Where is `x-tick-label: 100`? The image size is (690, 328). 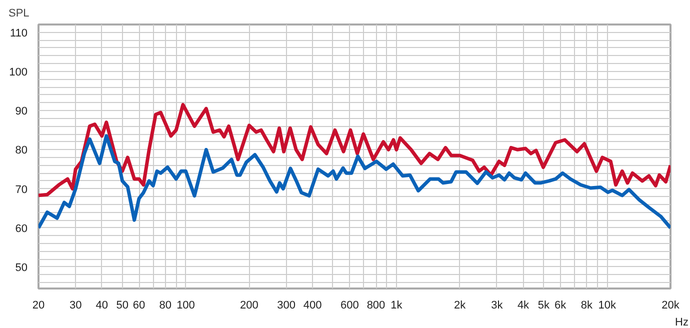
x-tick-label: 100 is located at coordinates (185, 306).